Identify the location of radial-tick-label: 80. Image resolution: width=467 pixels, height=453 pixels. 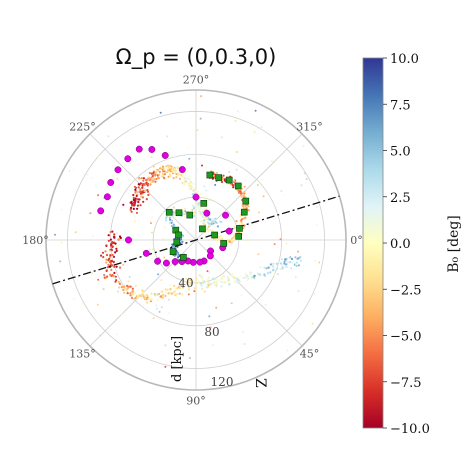
(211, 332).